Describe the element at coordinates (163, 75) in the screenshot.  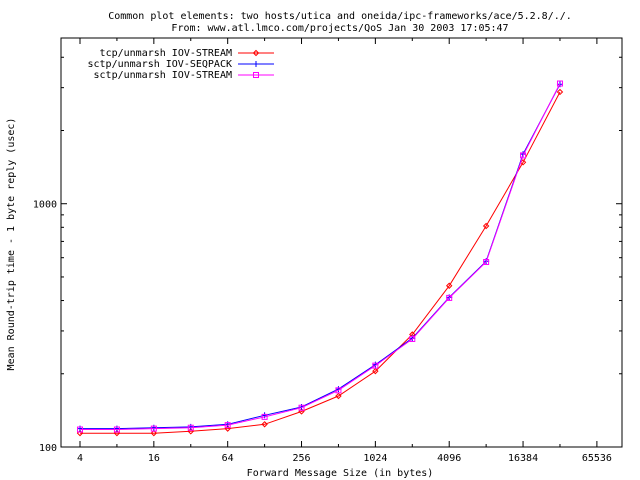
I see `legend-label: sctp/unmarsh IOV-STREAM` at that location.